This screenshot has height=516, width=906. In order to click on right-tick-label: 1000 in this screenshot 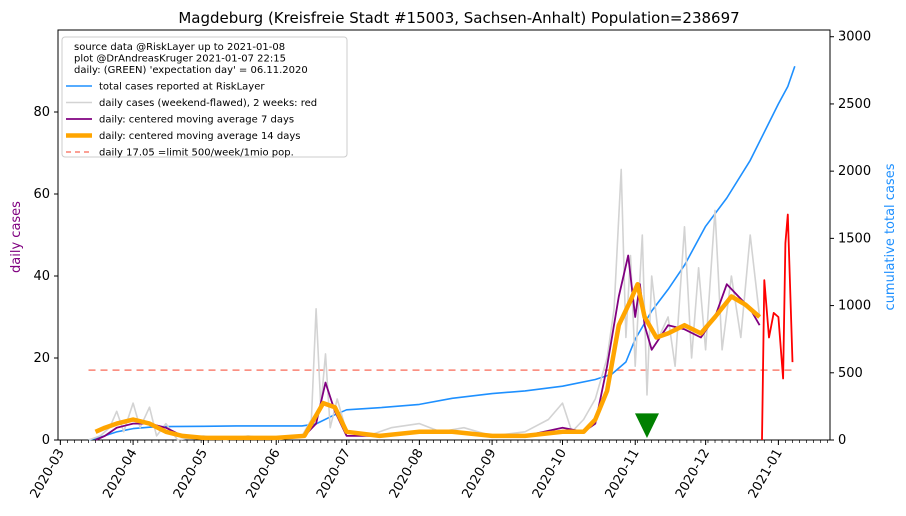, I will do `click(854, 306)`.